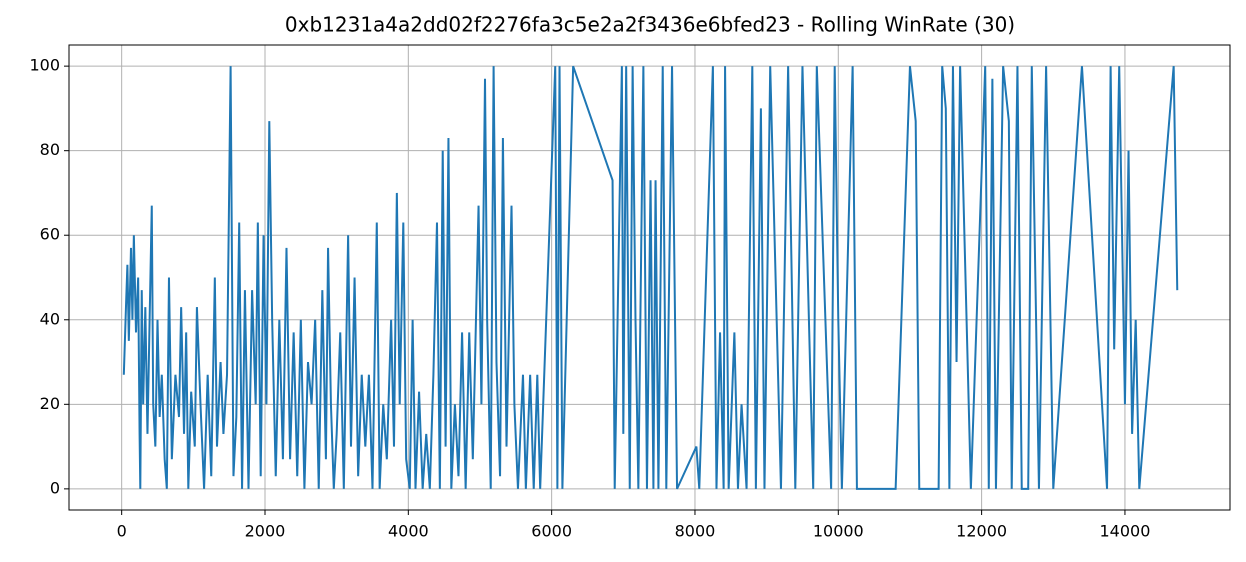 The height and width of the screenshot is (562, 1246). What do you see at coordinates (50, 403) in the screenshot?
I see `y-tick-label: 20` at bounding box center [50, 403].